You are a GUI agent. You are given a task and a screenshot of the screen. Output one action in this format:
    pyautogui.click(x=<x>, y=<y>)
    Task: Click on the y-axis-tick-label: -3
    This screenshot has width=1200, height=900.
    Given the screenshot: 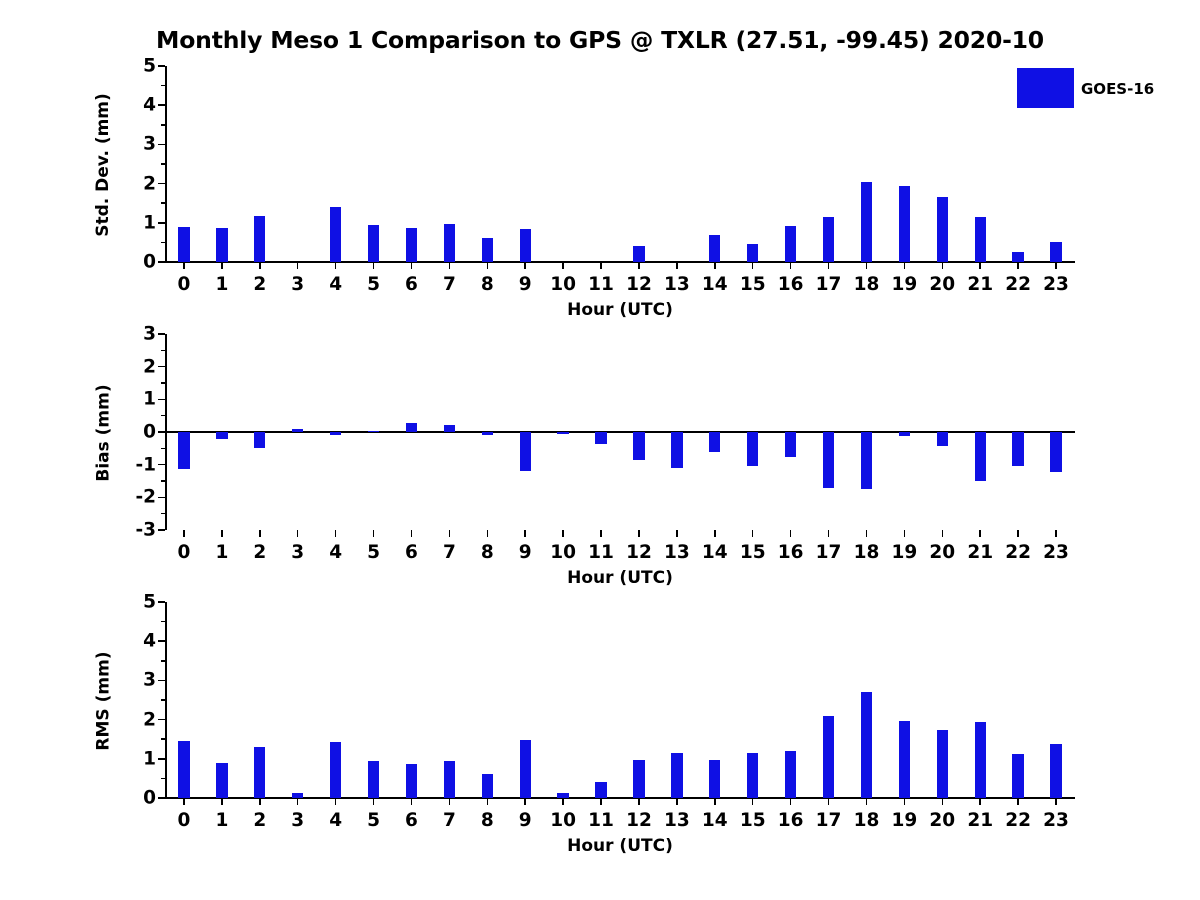 What is the action you would take?
    pyautogui.click(x=145, y=530)
    